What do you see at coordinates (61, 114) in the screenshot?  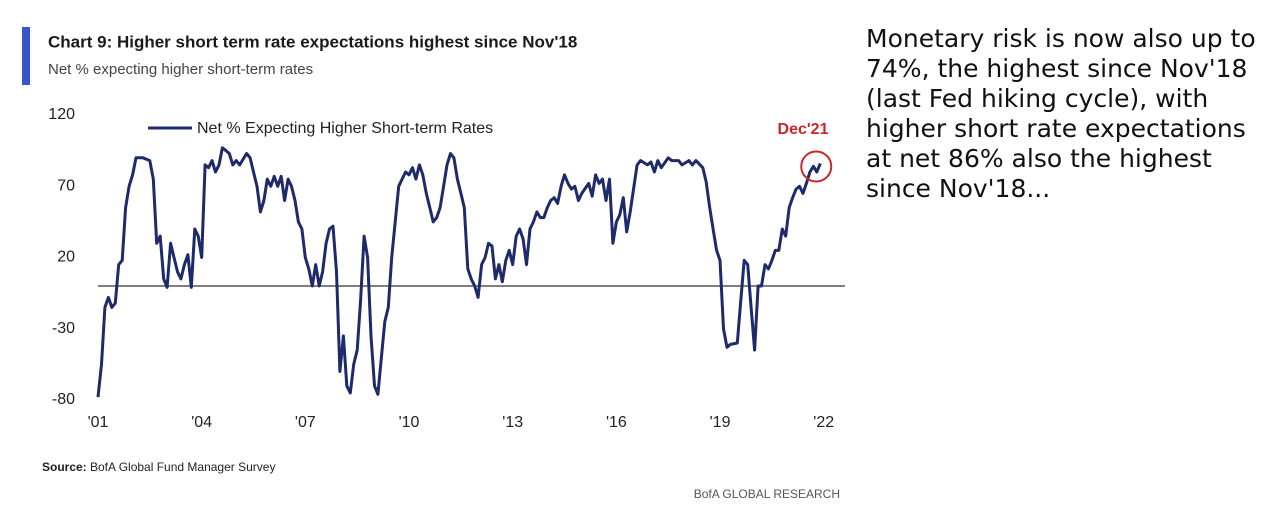 I see `y-tick-label: 120` at bounding box center [61, 114].